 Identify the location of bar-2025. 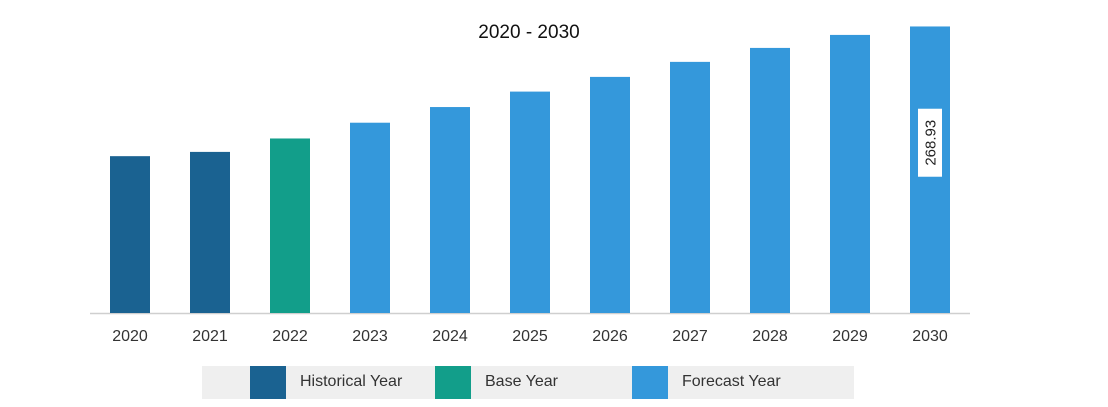
(530, 202).